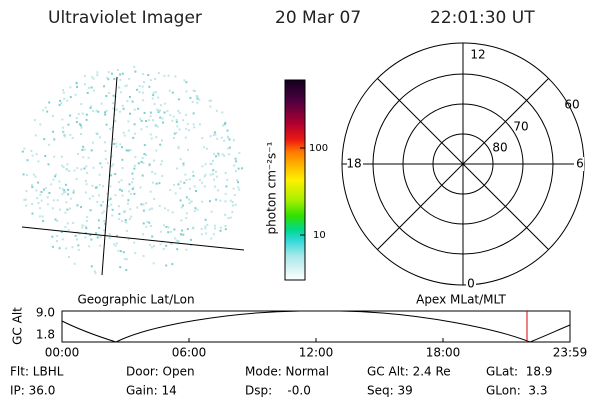 The image size is (600, 400). Describe the element at coordinates (295, 180) in the screenshot. I see `colorbar` at that location.